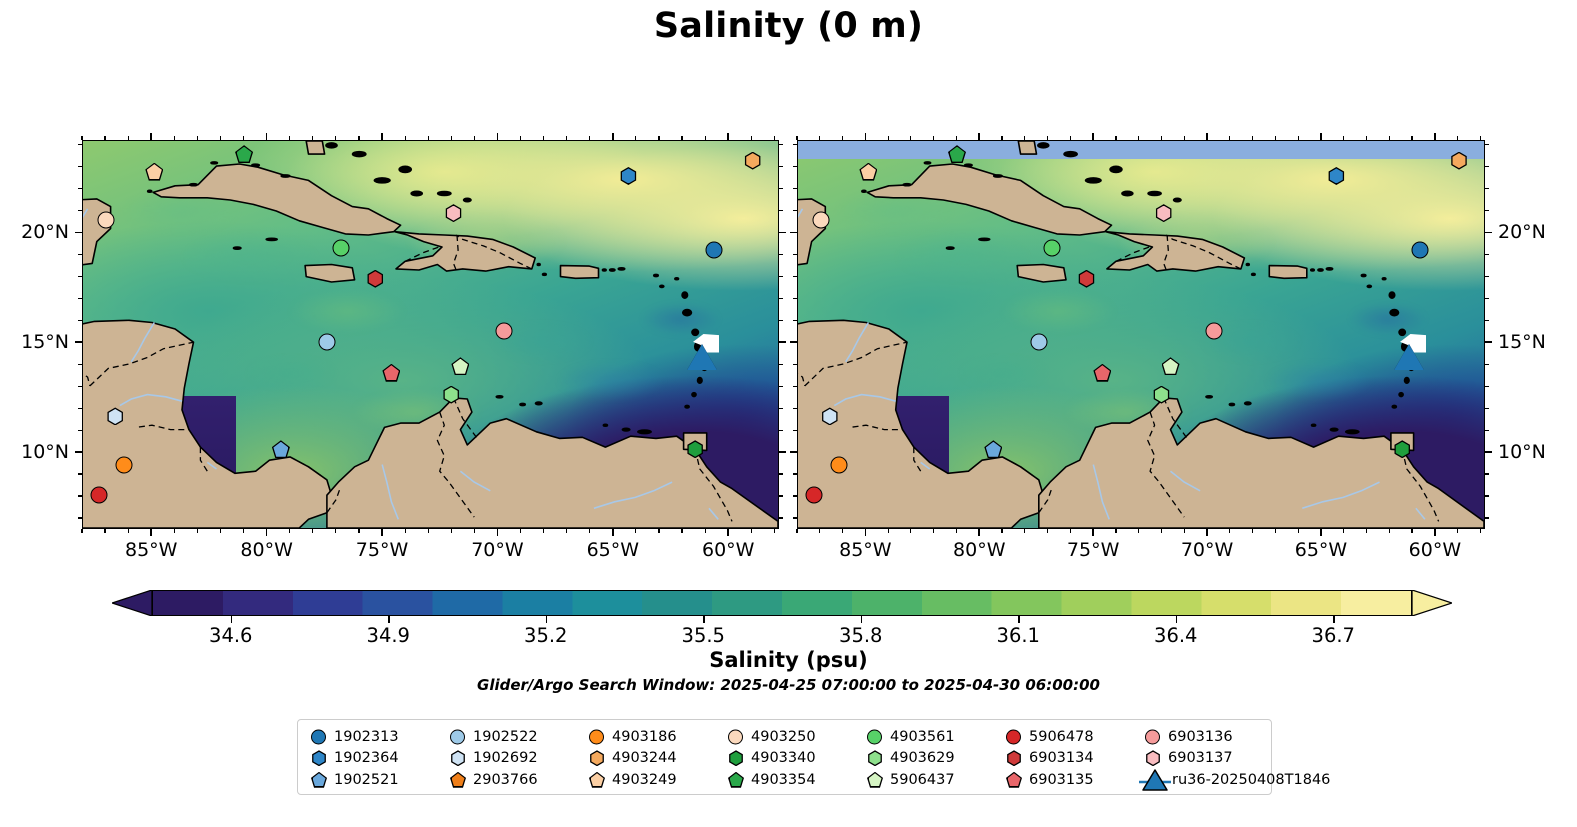 Image resolution: width=1577 pixels, height=827 pixels. I want to click on legend-item-ru36-20250408T1846: ru36-20250408T1846, so click(1234, 780).